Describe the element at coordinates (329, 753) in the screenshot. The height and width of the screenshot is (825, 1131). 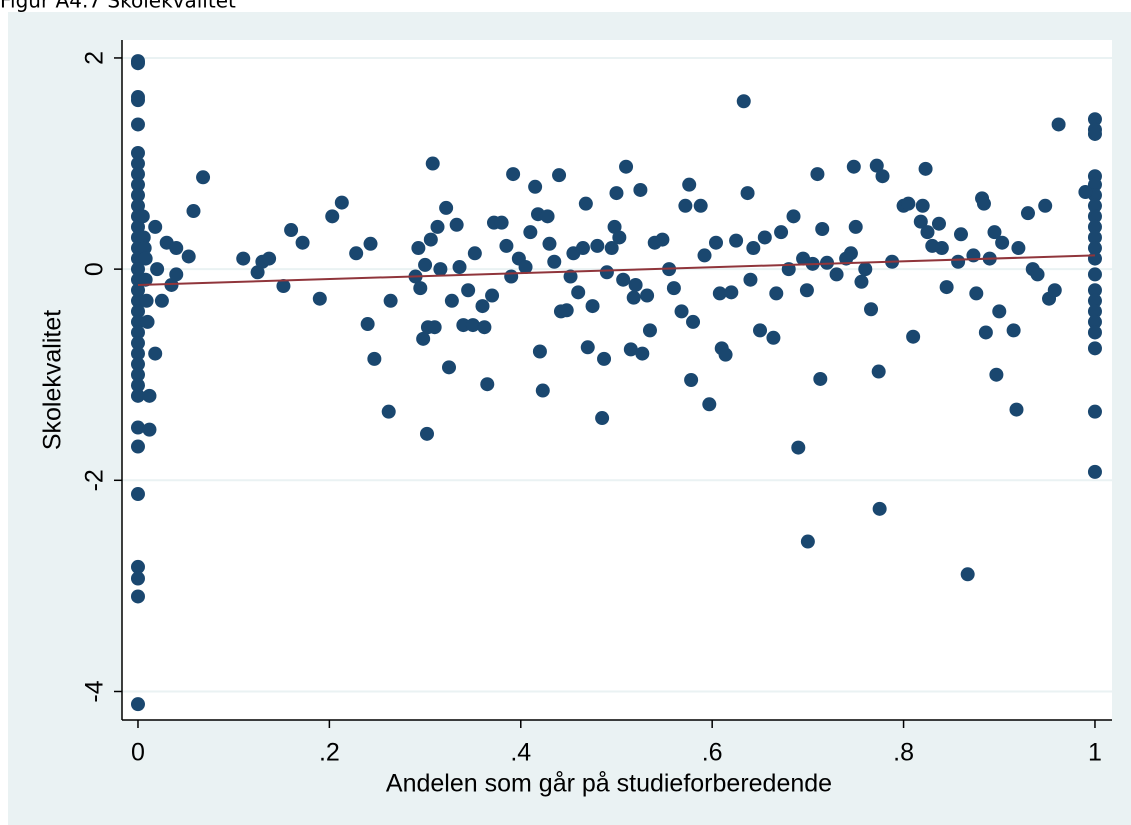
I see `x-tick-label: .2` at that location.